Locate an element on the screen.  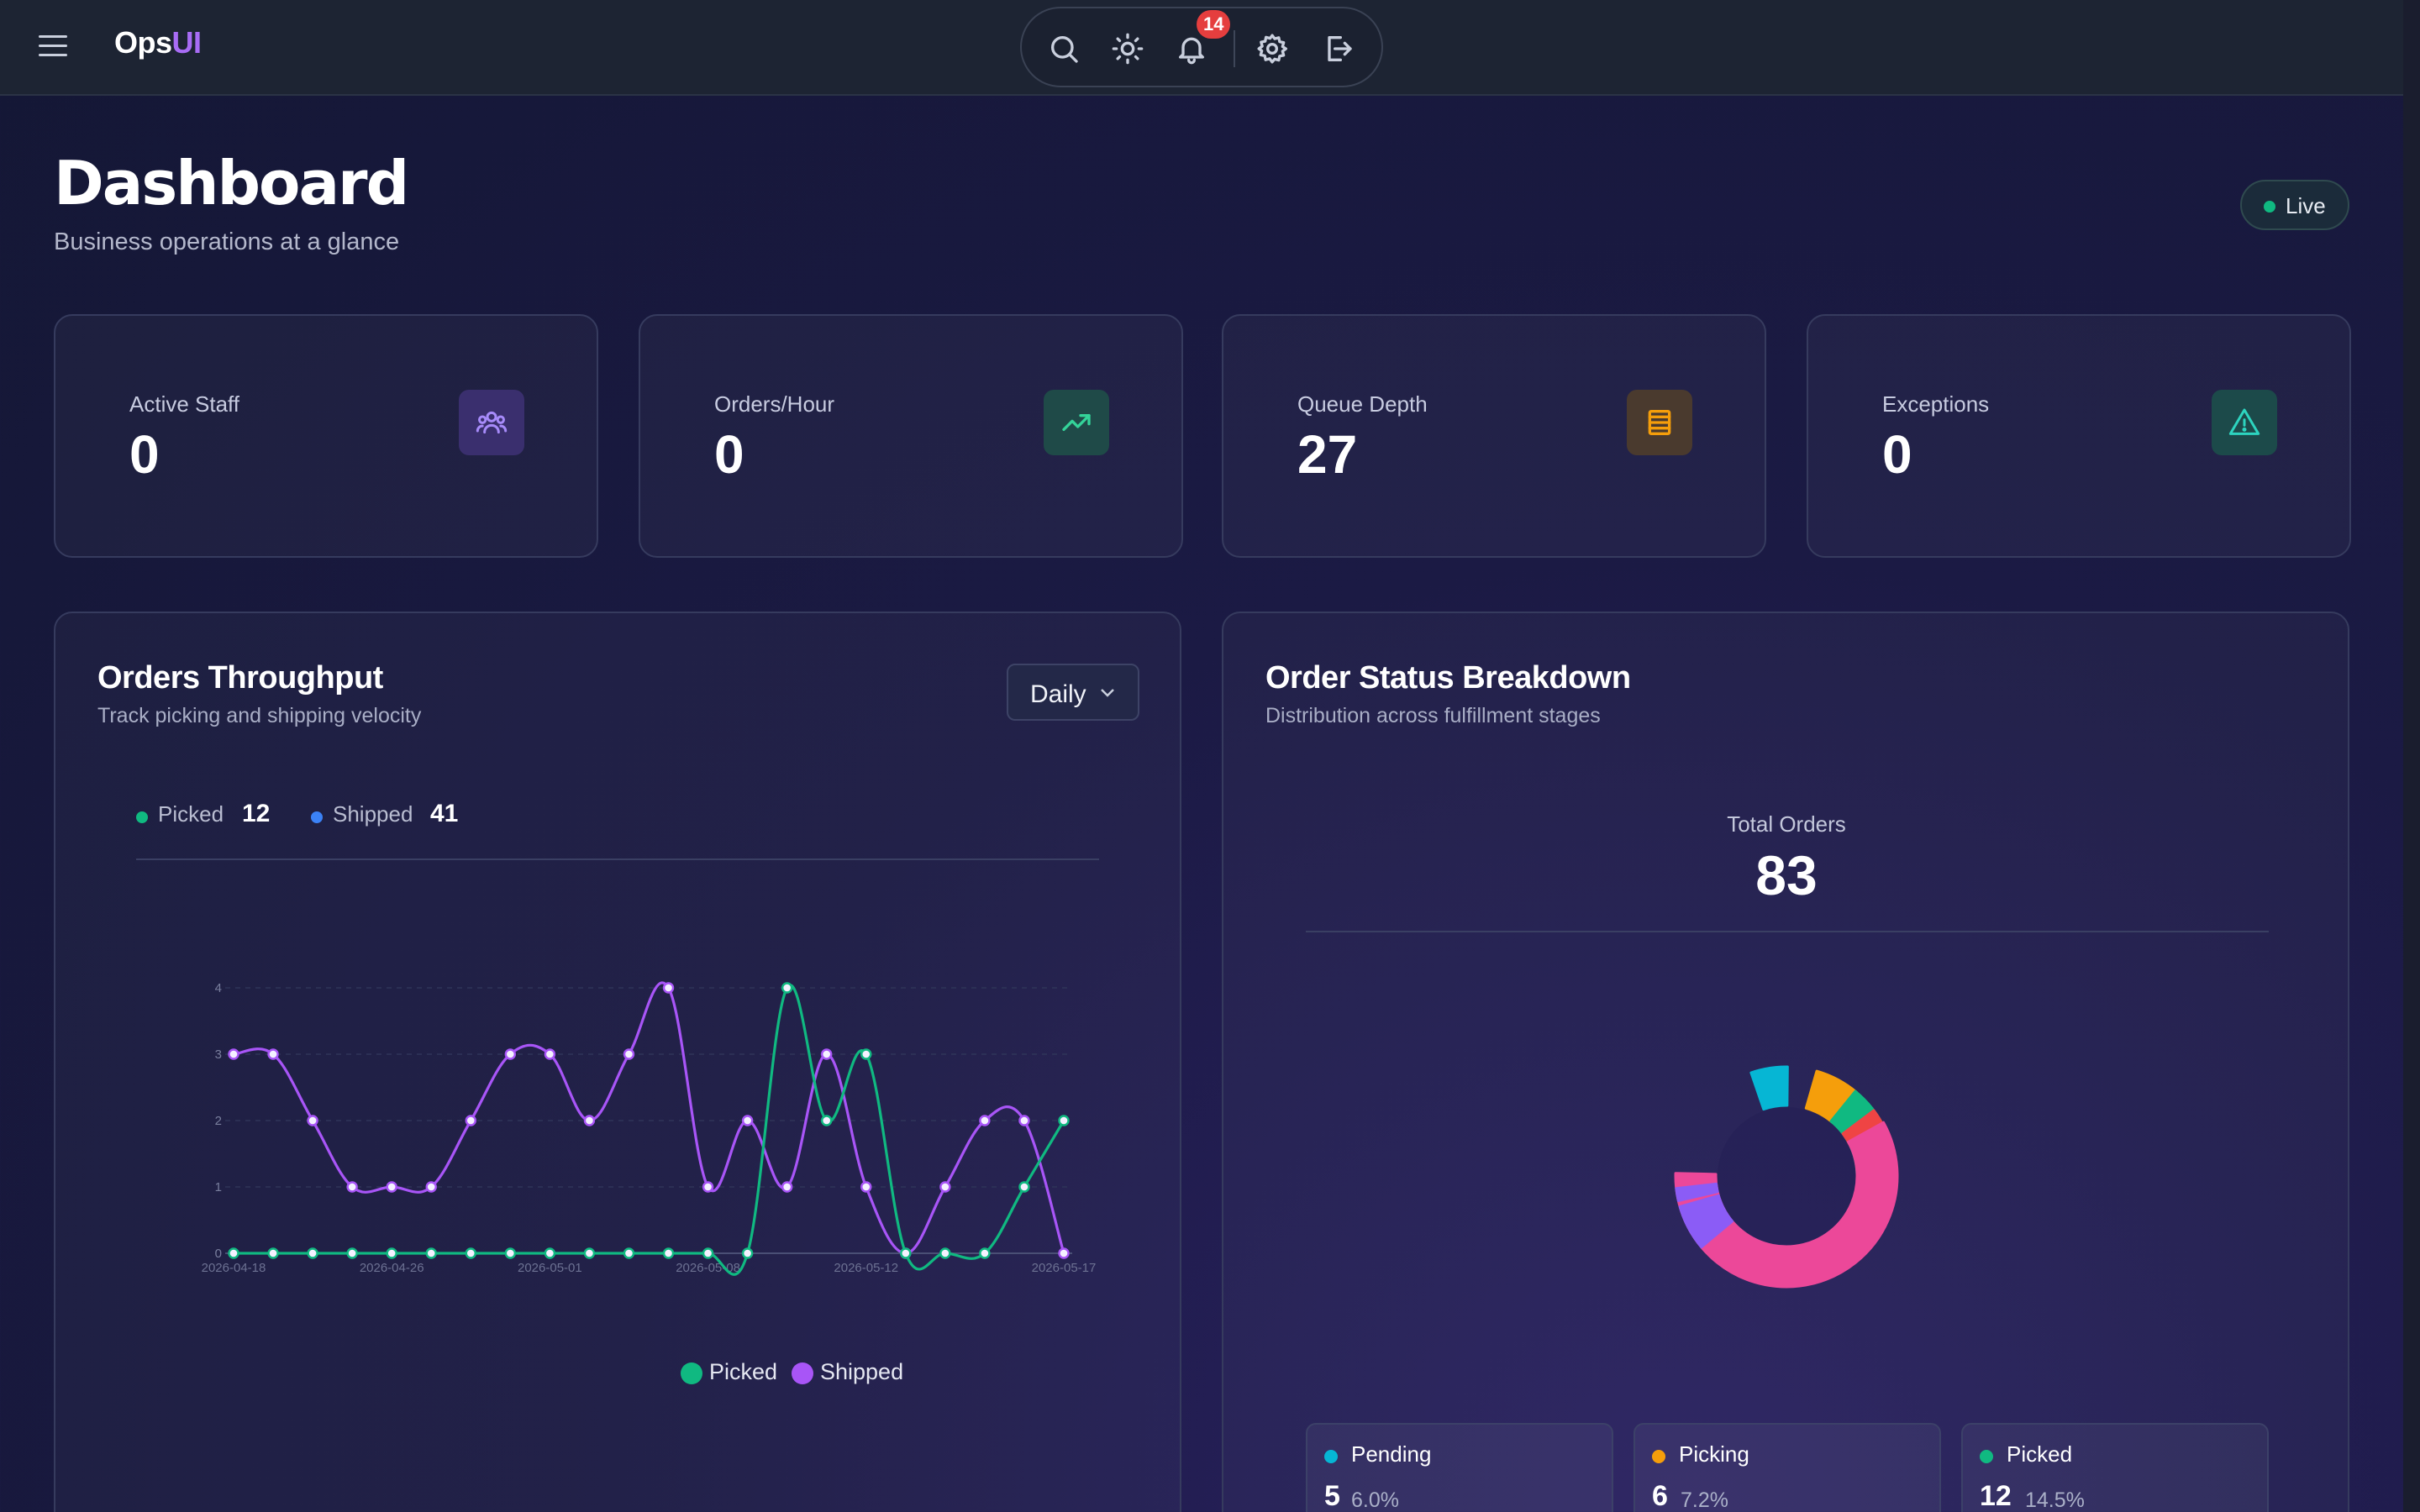
app-logo: OpsUI is located at coordinates (158, 42).